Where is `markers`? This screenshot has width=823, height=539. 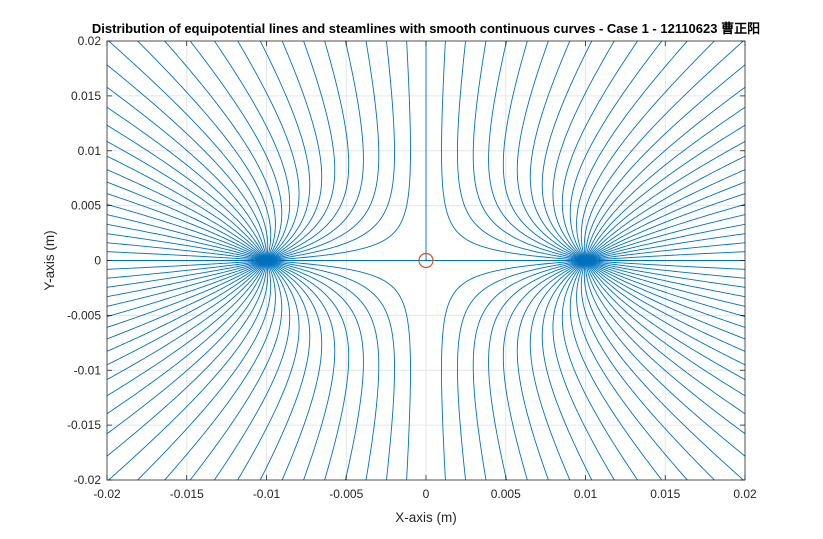 markers is located at coordinates (426, 260).